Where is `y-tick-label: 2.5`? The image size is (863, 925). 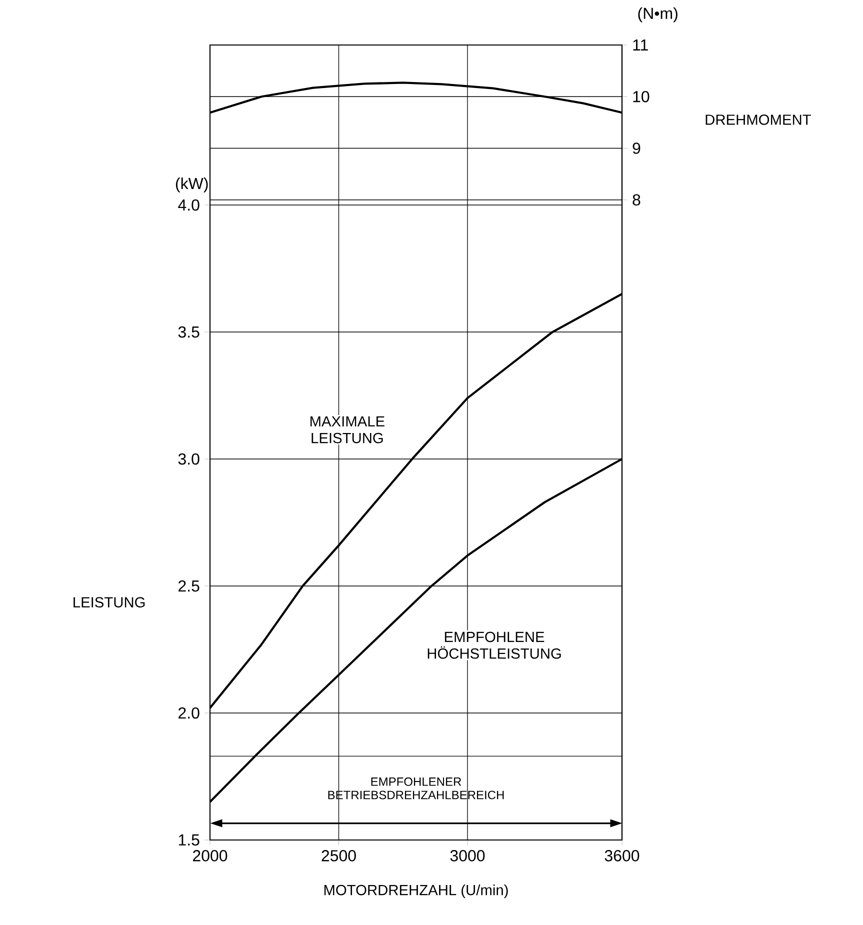 y-tick-label: 2.5 is located at coordinates (189, 586).